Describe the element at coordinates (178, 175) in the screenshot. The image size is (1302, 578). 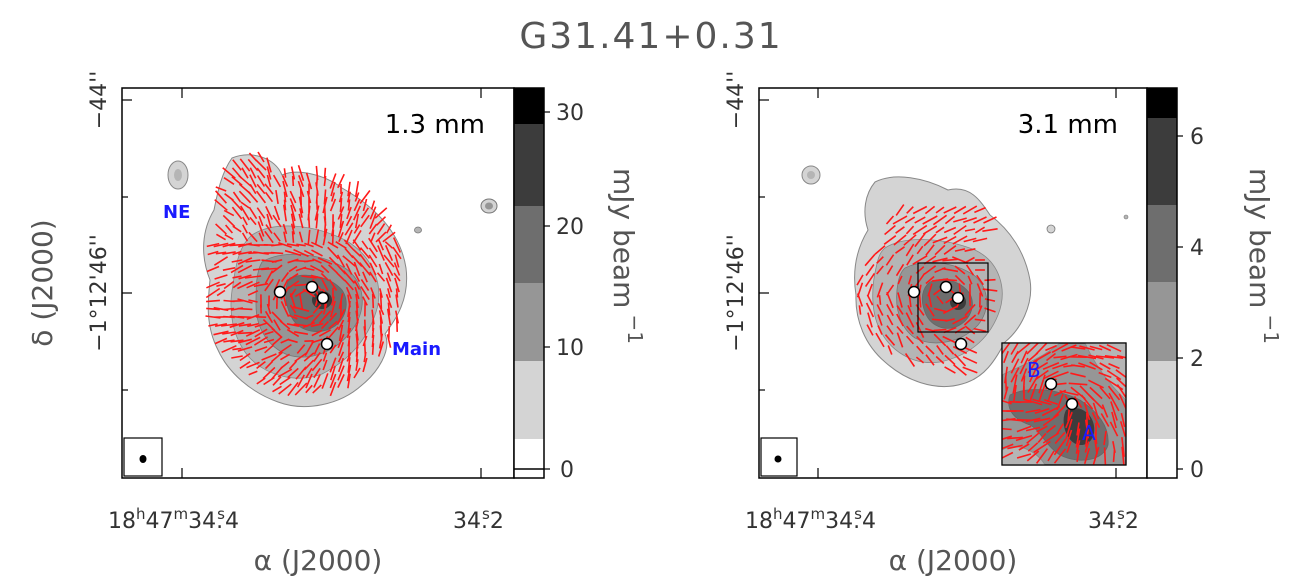
I see `ne-blob` at that location.